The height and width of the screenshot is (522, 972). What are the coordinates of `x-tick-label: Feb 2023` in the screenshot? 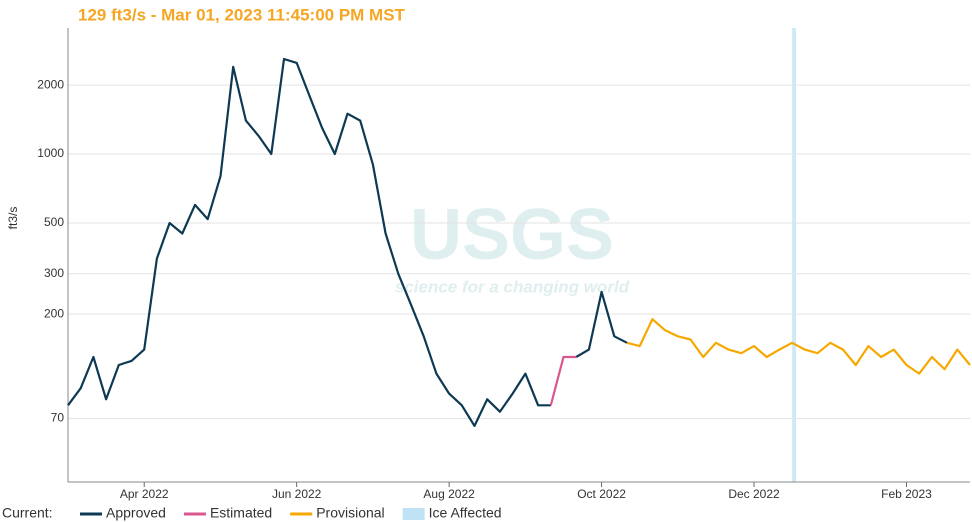 It's located at (906, 494).